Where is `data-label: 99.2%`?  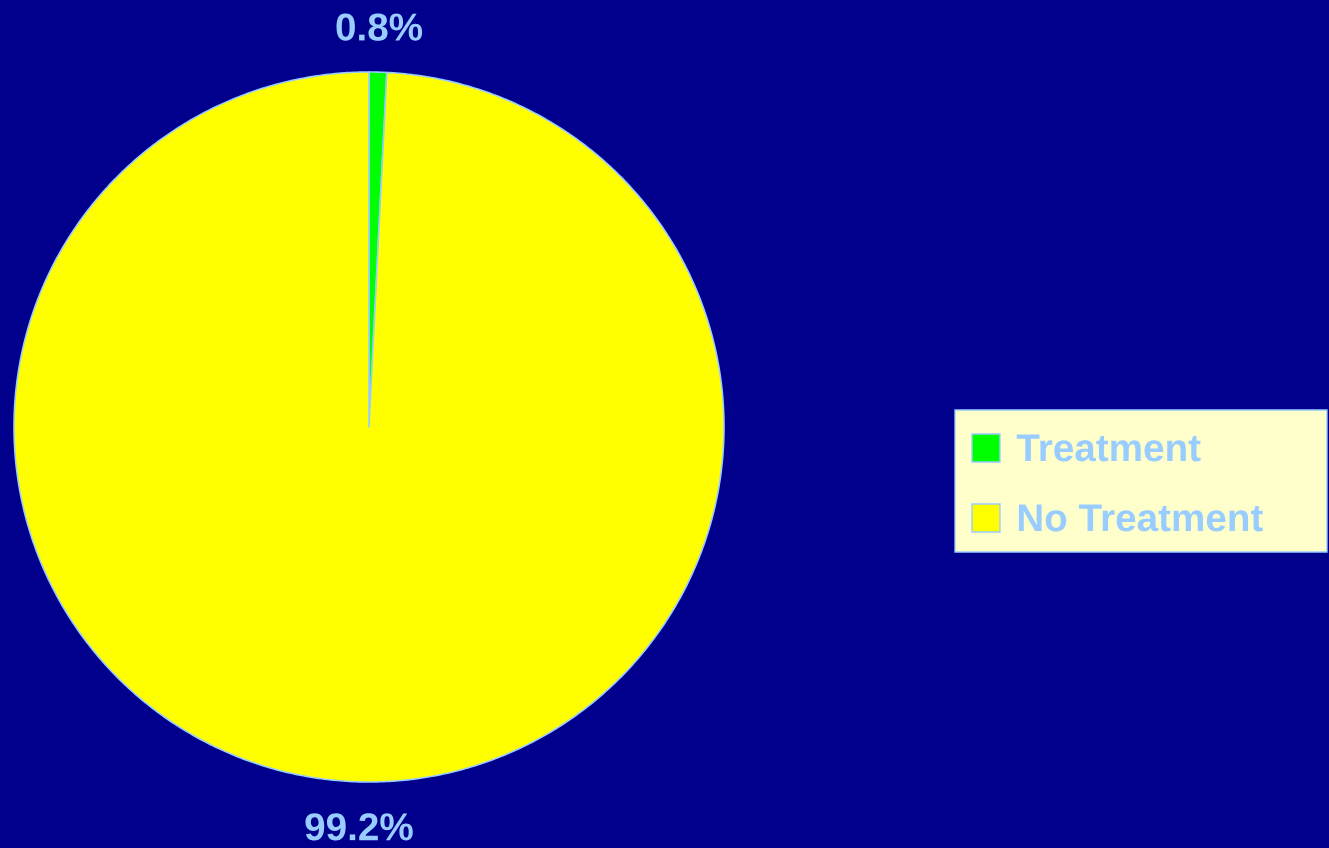
data-label: 99.2% is located at coordinates (359, 827).